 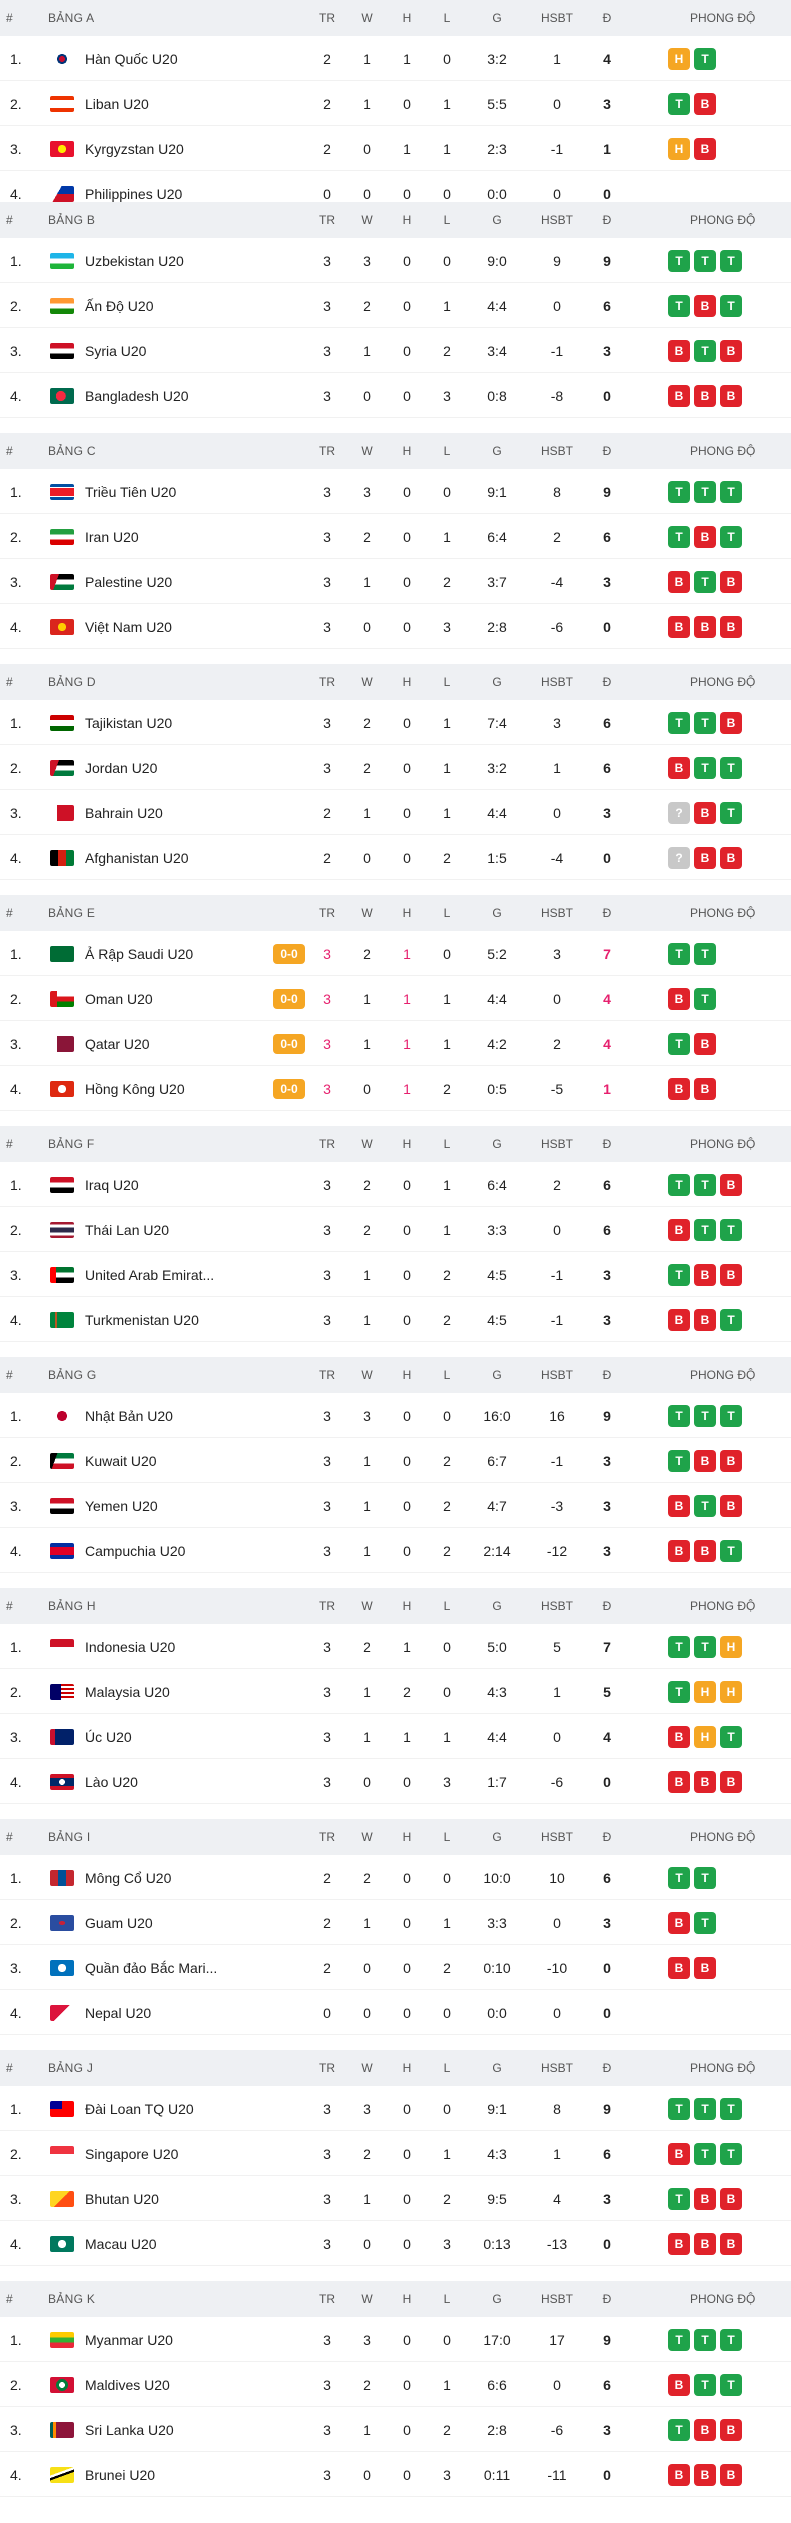 I want to click on table-row: 4. Macau U20 3 0 0 3 0:13 -13 0 B B B, so click(x=395, y=2243).